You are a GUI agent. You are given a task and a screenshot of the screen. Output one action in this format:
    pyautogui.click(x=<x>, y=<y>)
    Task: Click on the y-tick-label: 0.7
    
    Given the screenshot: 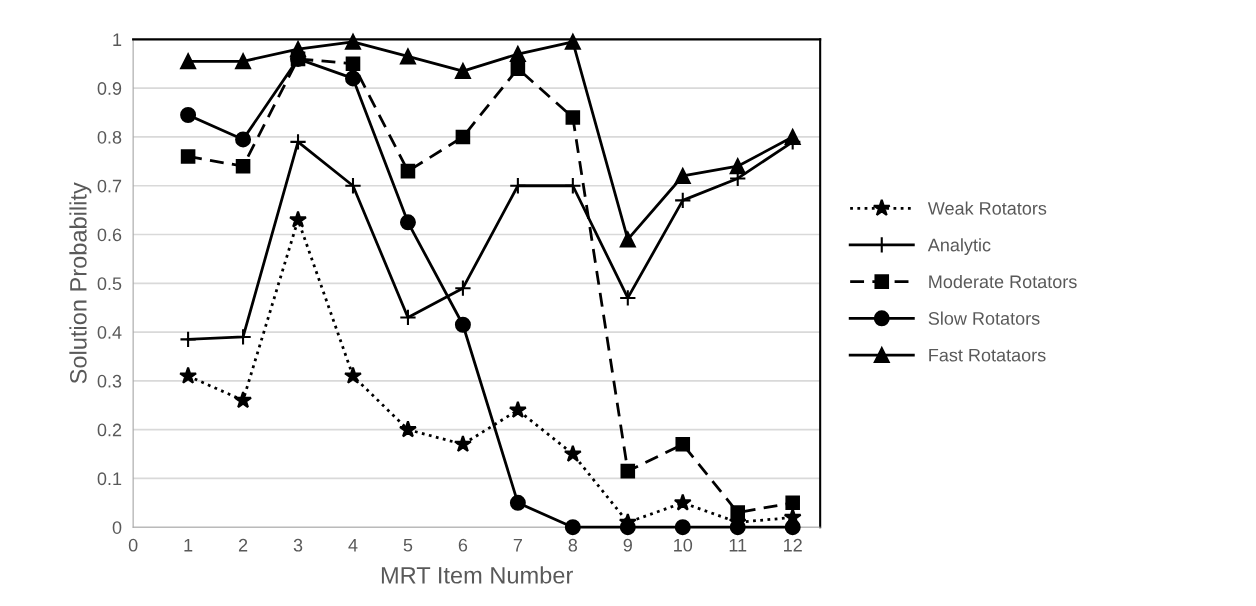 What is the action you would take?
    pyautogui.click(x=109, y=186)
    